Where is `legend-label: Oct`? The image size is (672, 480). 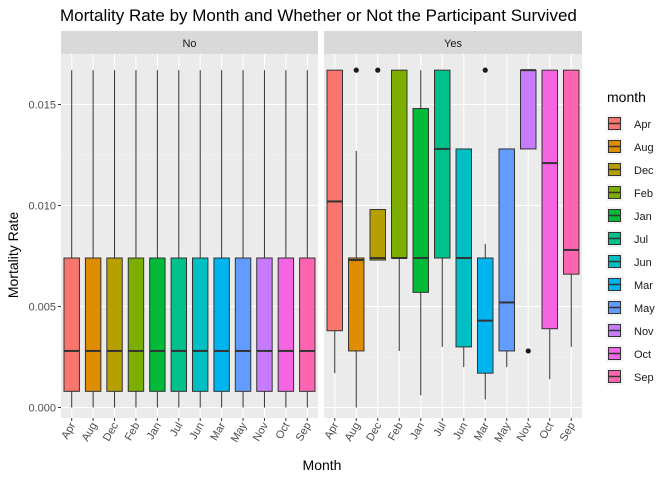 legend-label: Oct is located at coordinates (642, 355).